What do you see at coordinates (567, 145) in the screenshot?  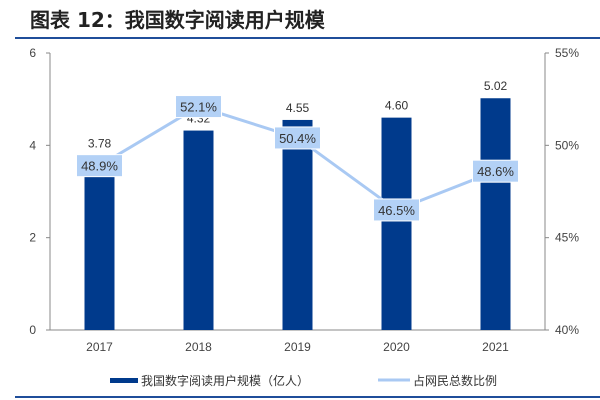 I see `right-tick-label: 50%` at bounding box center [567, 145].